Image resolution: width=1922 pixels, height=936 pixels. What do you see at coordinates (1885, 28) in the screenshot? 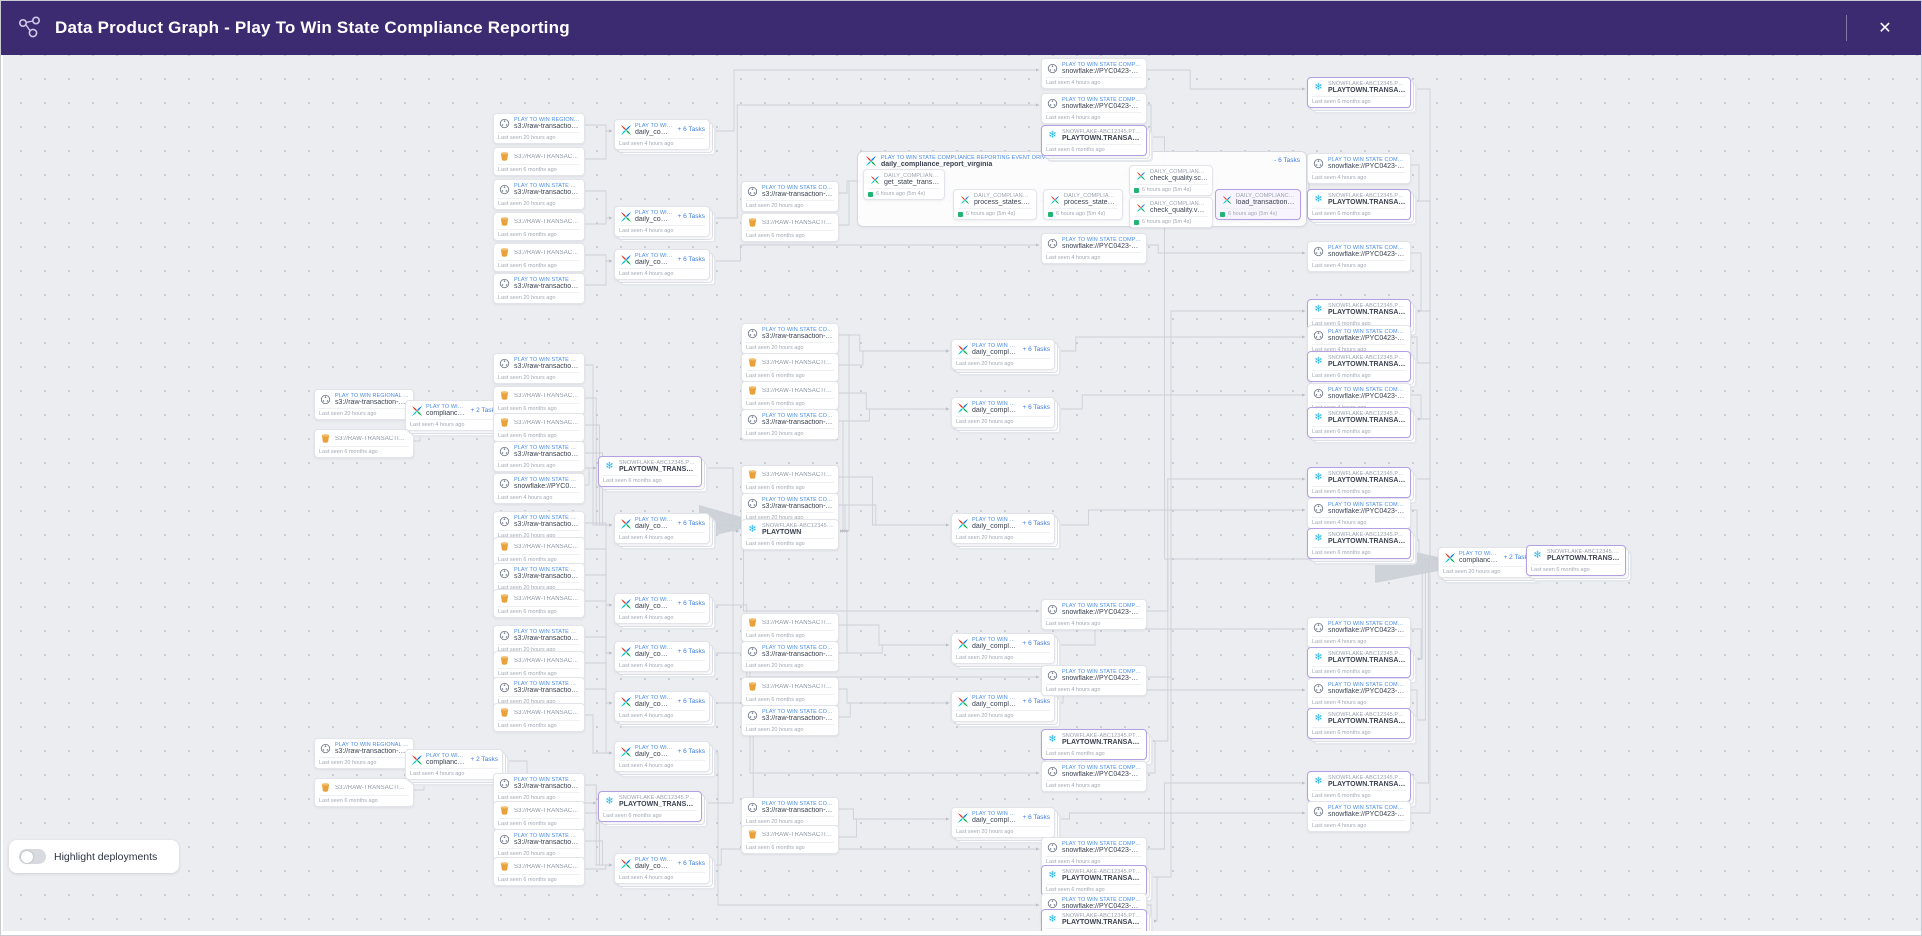
I see `close-icon: ✕` at bounding box center [1885, 28].